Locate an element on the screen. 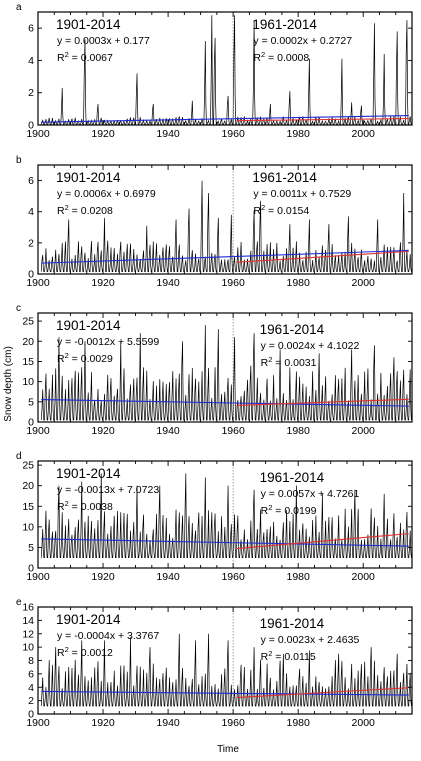 The width and height of the screenshot is (421, 761). y-tick-label: 8 is located at coordinates (31, 661).